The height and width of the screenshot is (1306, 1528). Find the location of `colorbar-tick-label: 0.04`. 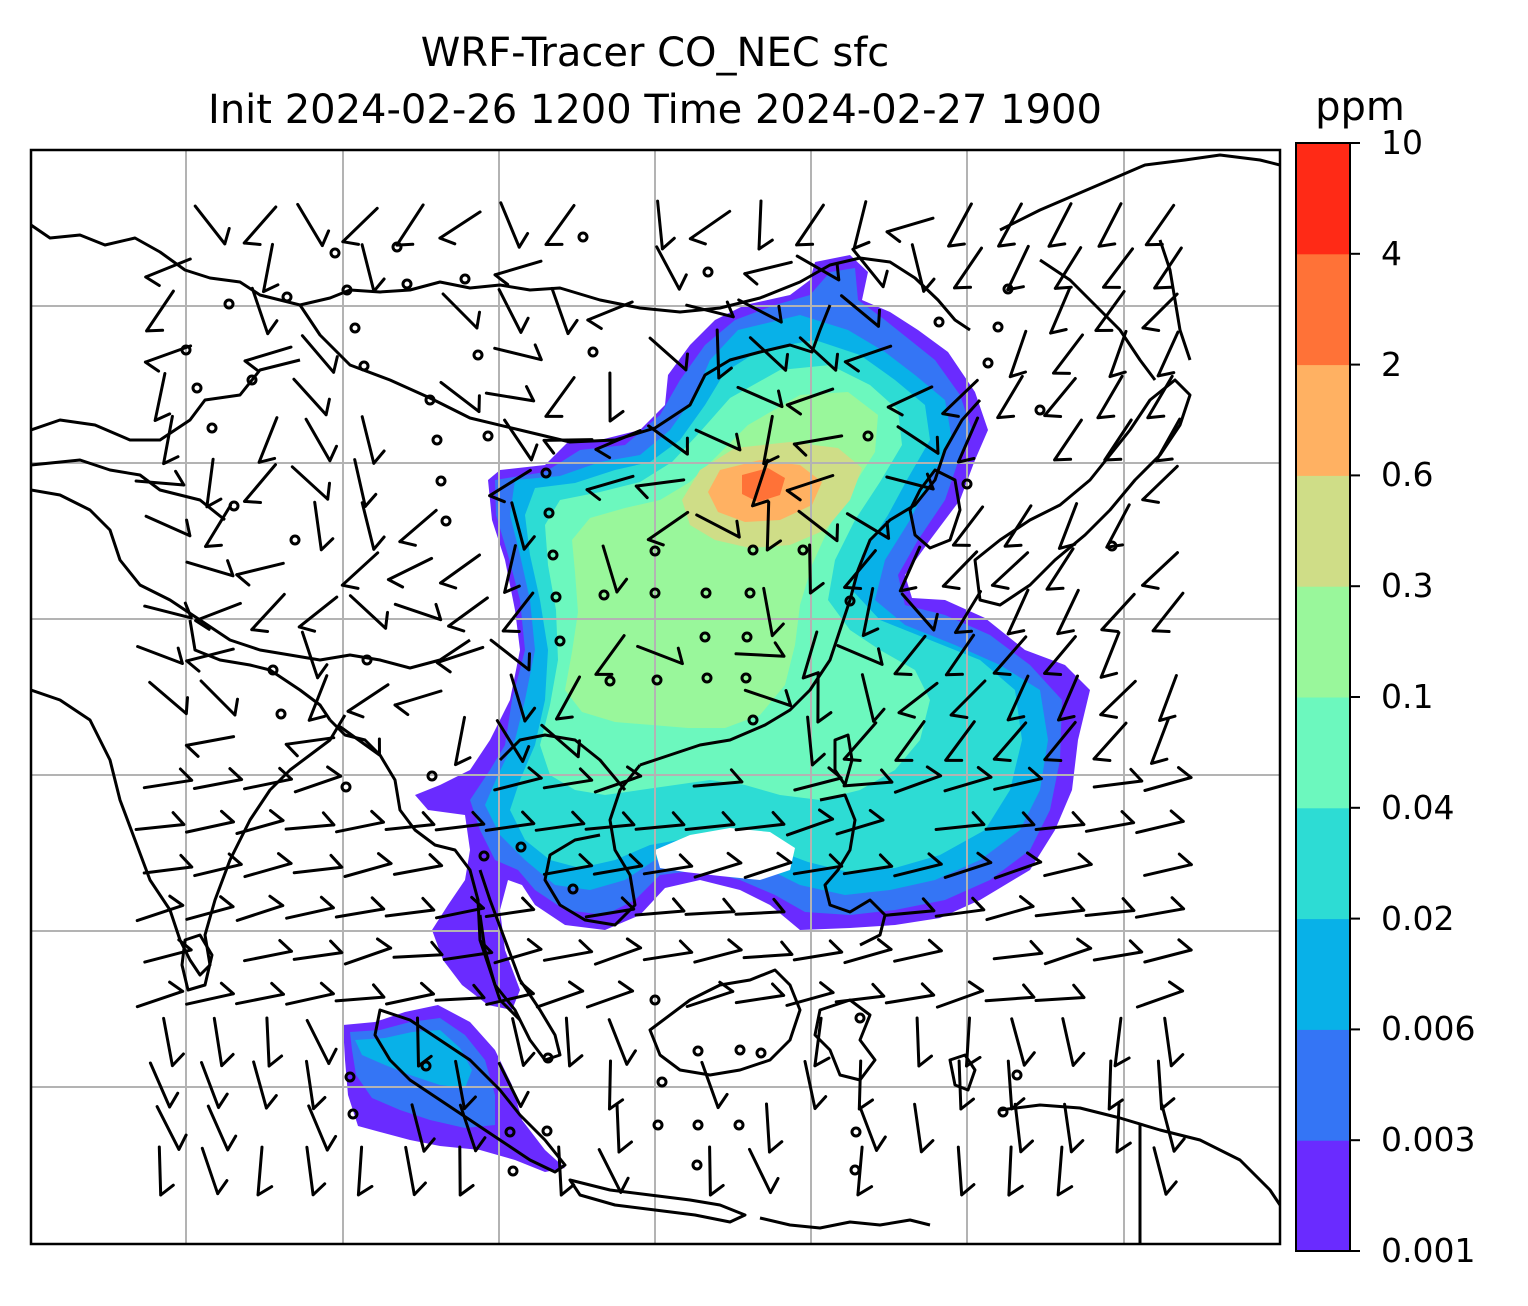

colorbar-tick-label: 0.04 is located at coordinates (1418, 807).